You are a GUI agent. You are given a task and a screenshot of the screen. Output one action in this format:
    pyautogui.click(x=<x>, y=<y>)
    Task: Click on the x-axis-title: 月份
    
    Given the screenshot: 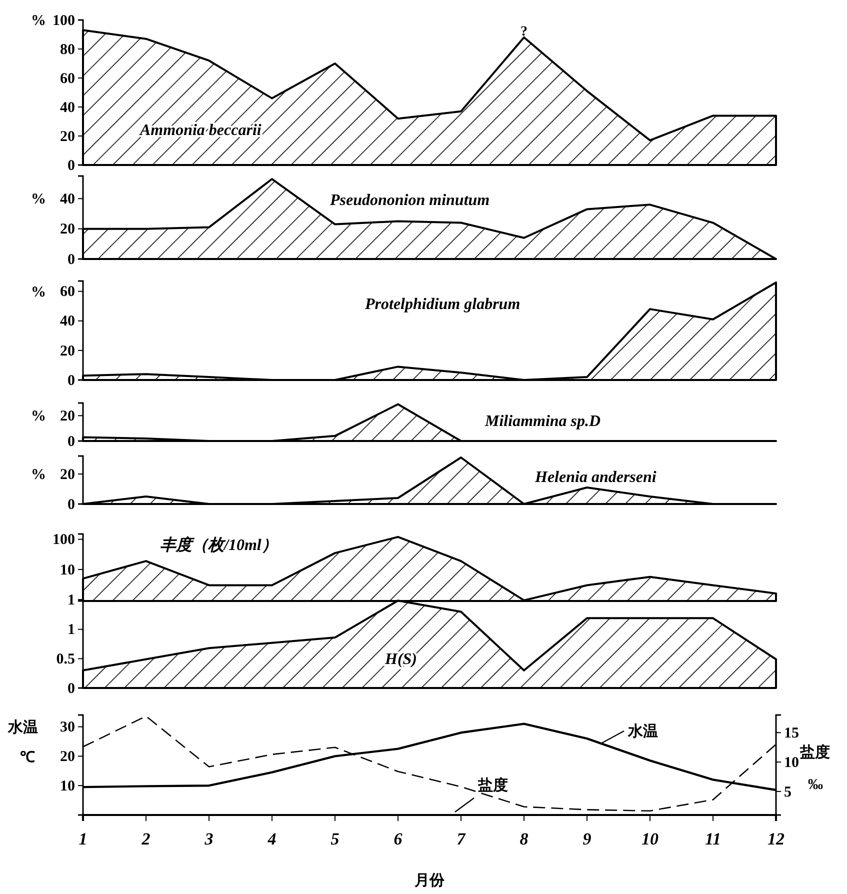 What is the action you would take?
    pyautogui.click(x=430, y=880)
    